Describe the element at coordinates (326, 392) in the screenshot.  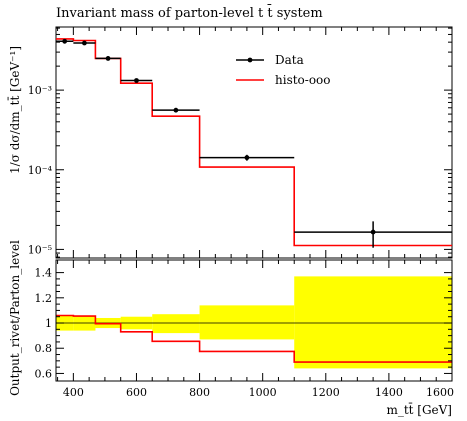
I see `x-tick-label: 1200` at that location.